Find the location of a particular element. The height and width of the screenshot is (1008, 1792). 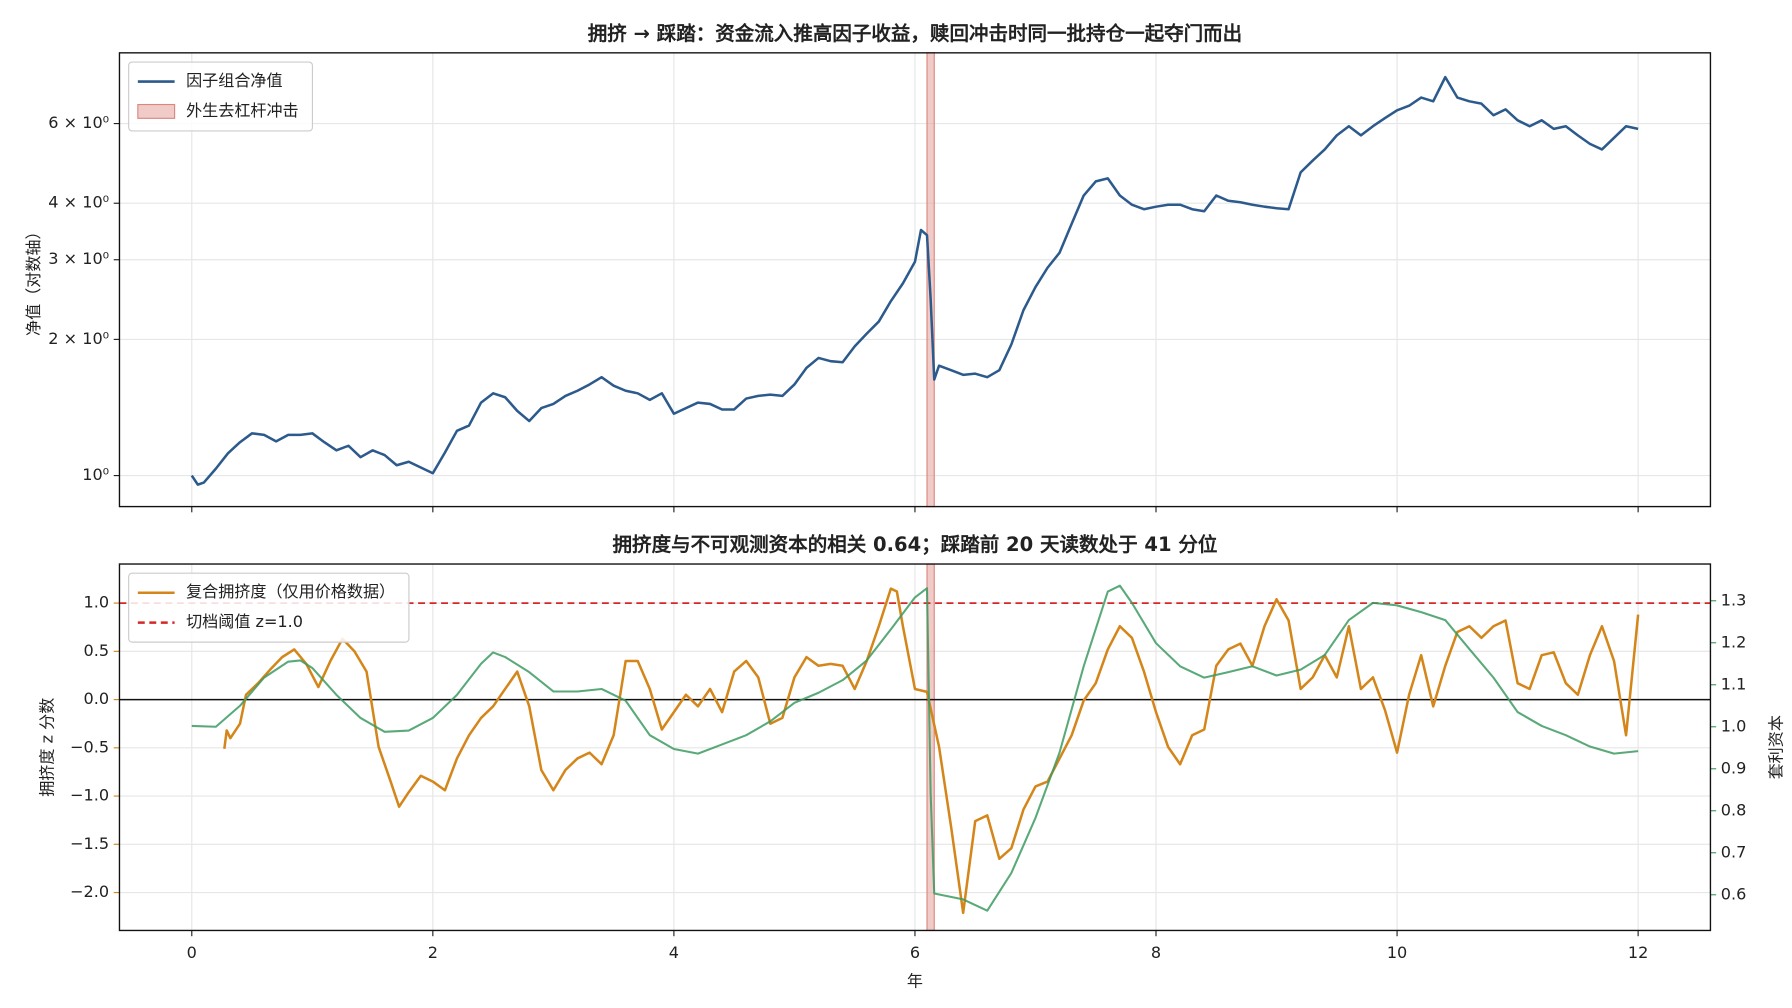

y-tick-label: −1.0 is located at coordinates (89, 795).